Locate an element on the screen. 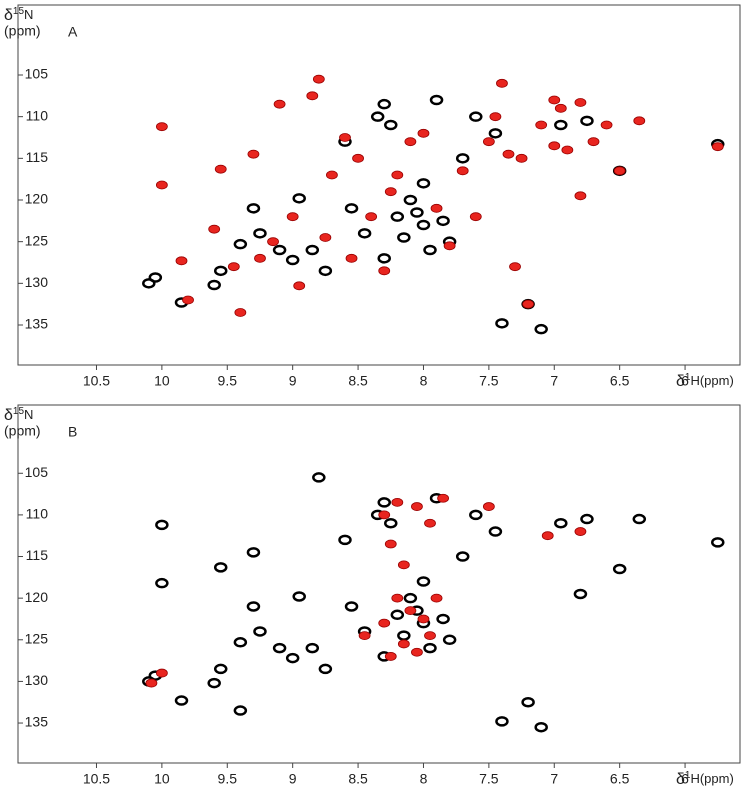 This screenshot has width=745, height=794. y-axis-unit: (ppm) is located at coordinates (22, 31).